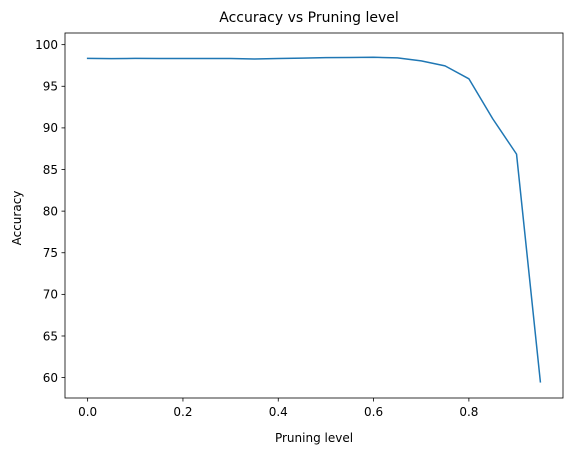 The height and width of the screenshot is (455, 571). I want to click on x-tick-label: 0.8, so click(468, 412).